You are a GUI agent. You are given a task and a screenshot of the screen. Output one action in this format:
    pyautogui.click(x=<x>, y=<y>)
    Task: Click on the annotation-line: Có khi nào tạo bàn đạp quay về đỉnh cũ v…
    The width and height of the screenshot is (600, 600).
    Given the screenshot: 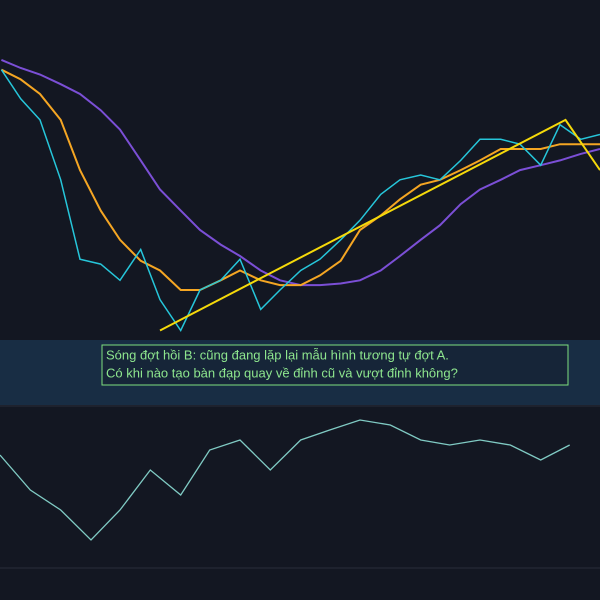 What is the action you would take?
    pyautogui.click(x=282, y=372)
    